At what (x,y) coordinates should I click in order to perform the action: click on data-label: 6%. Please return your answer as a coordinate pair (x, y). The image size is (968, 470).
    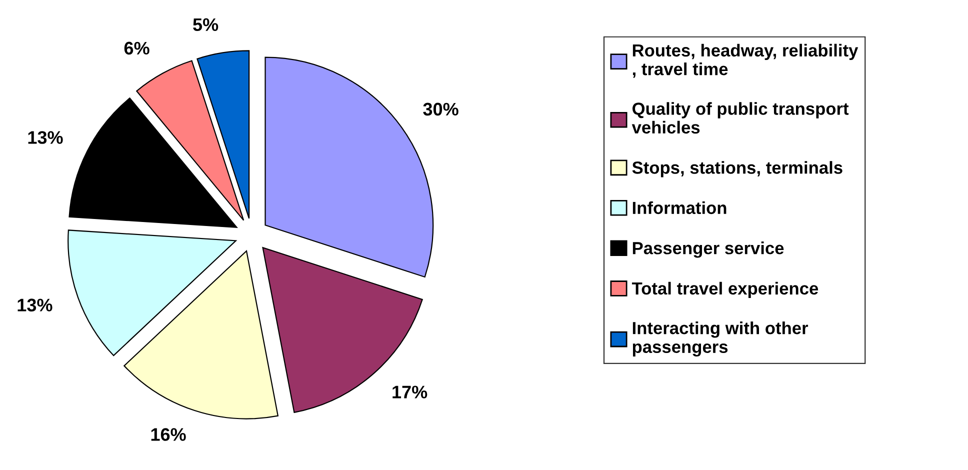
    Looking at the image, I should click on (137, 48).